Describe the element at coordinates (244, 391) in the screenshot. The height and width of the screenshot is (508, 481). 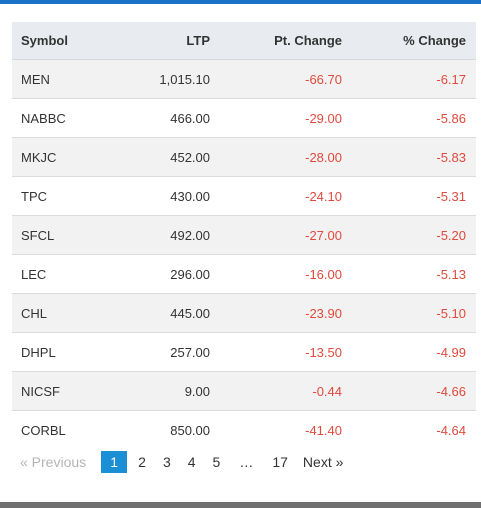
I see `table-row: NICSF 9.00 -0.44 -4.66` at that location.